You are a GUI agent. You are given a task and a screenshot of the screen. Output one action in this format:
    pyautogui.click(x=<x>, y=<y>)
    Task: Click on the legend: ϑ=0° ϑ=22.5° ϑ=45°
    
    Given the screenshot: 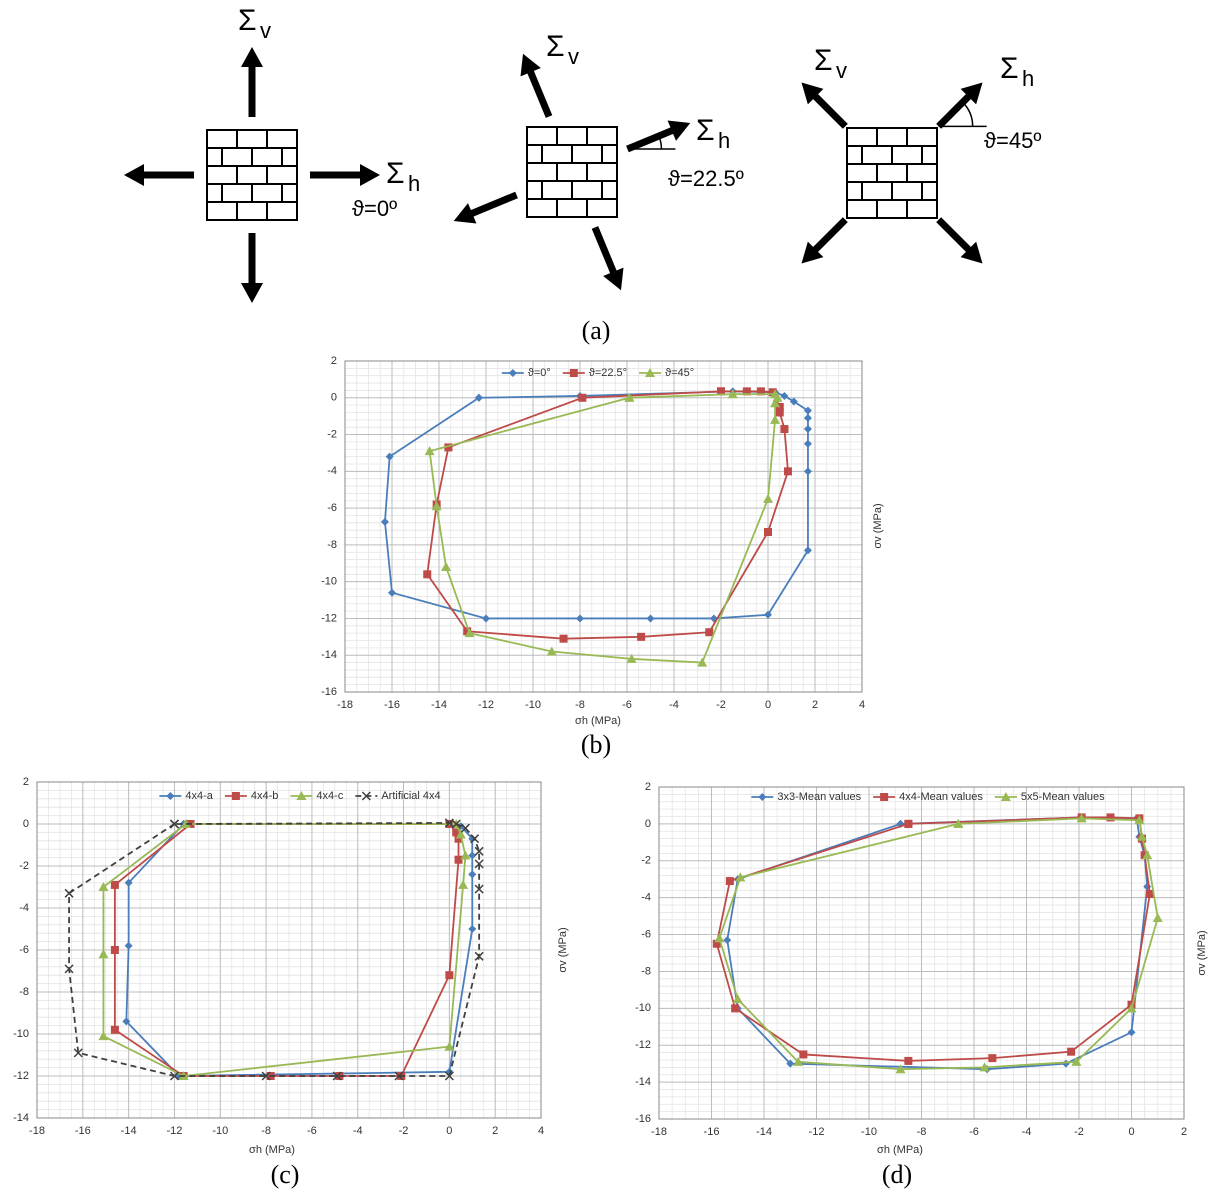 What is the action you would take?
    pyautogui.click(x=597, y=373)
    